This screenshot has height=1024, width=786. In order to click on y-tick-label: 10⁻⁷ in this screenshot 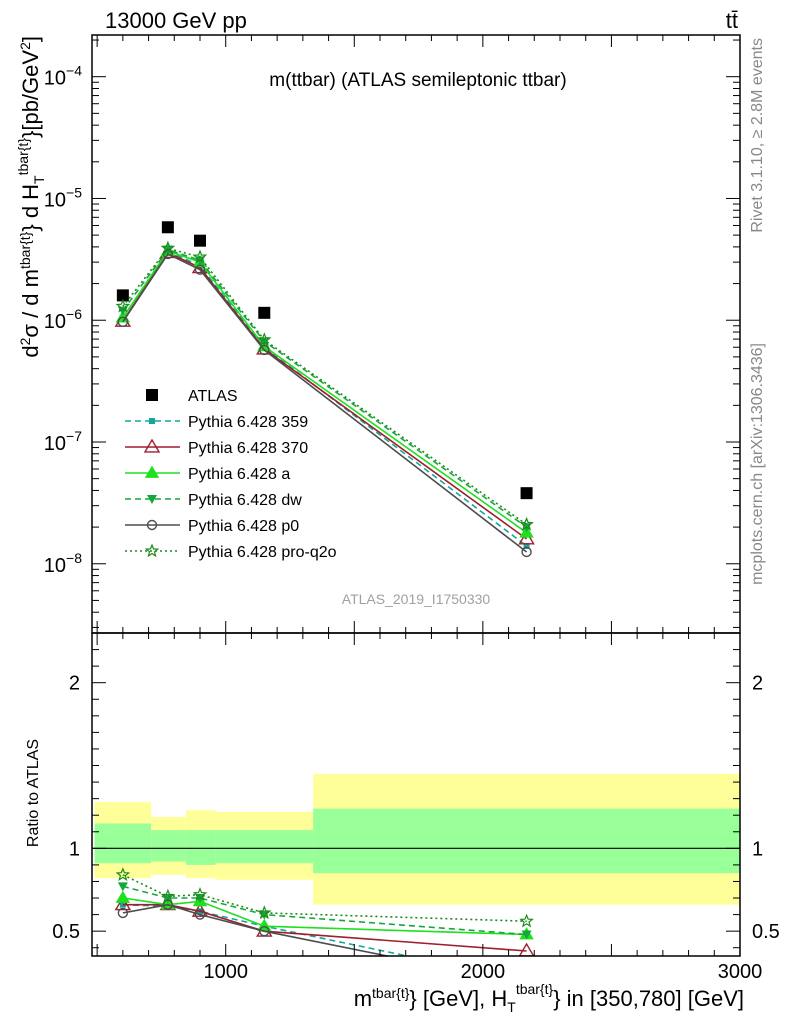, I will do `click(63, 441)`.